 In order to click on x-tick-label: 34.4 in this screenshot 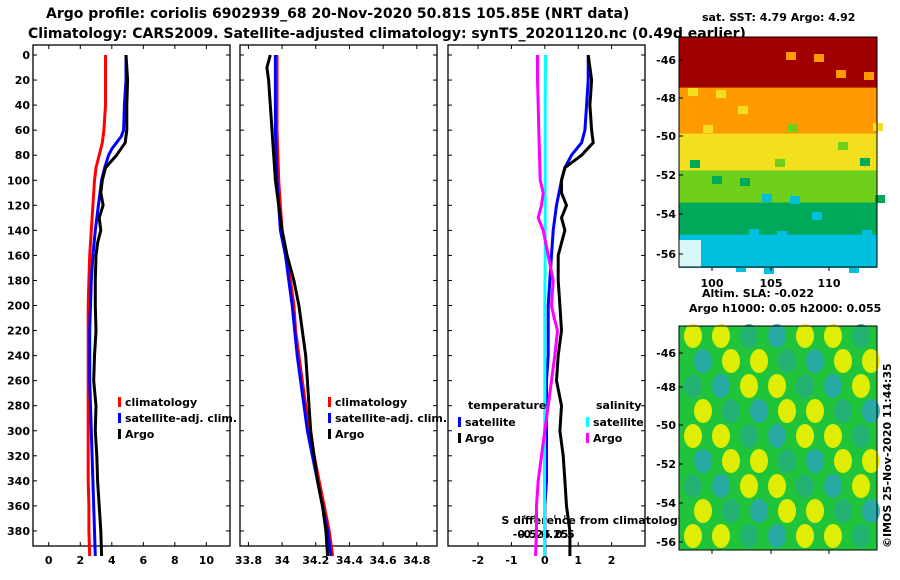, I will do `click(349, 560)`.